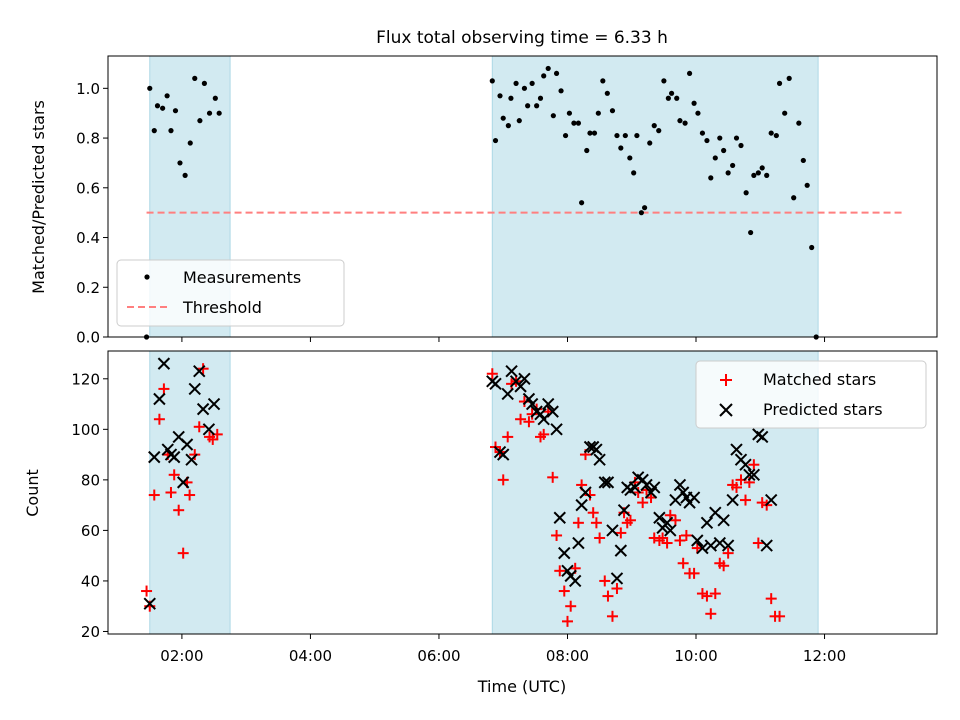  What do you see at coordinates (521, 686) in the screenshot?
I see `x-axis-label: Time (UTC)` at bounding box center [521, 686].